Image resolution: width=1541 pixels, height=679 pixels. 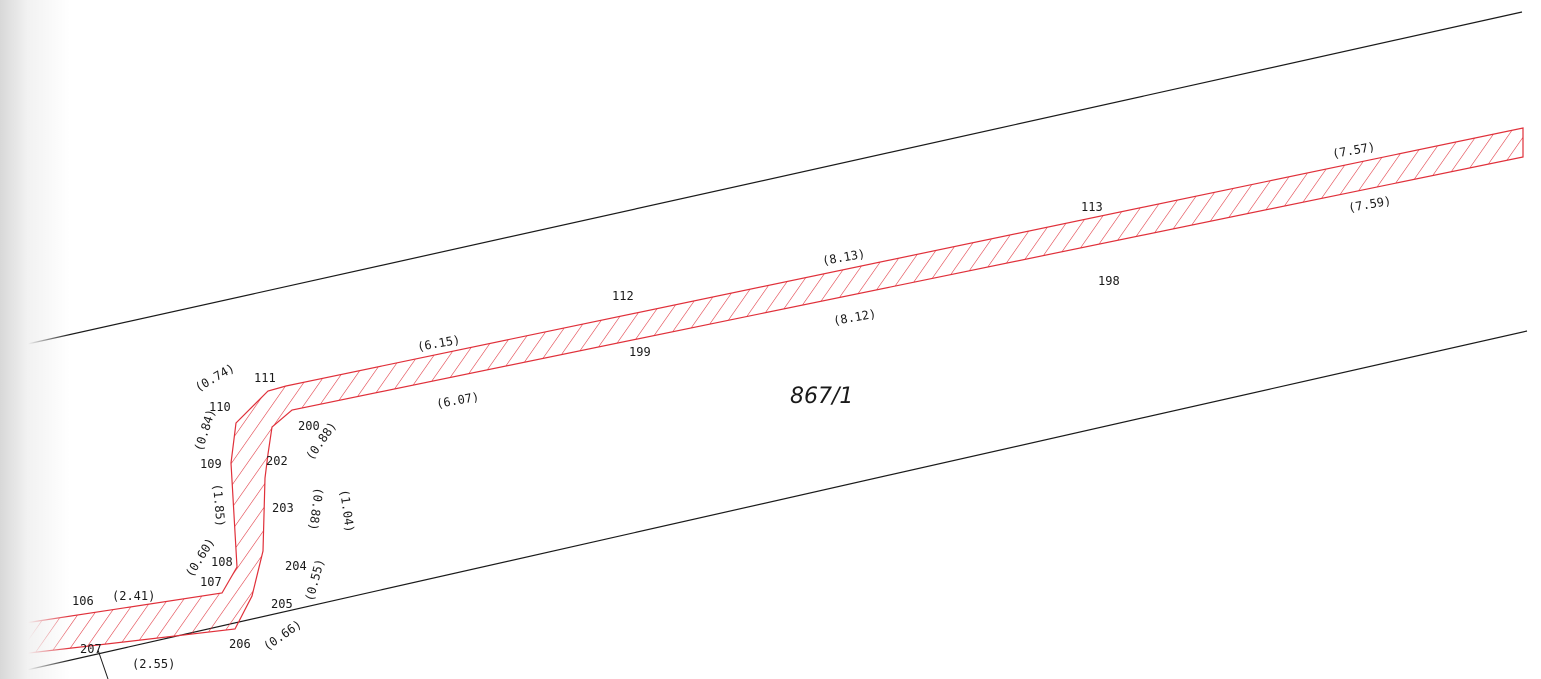 What do you see at coordinates (457, 400) in the screenshot?
I see `distance-label: (6.07)` at bounding box center [457, 400].